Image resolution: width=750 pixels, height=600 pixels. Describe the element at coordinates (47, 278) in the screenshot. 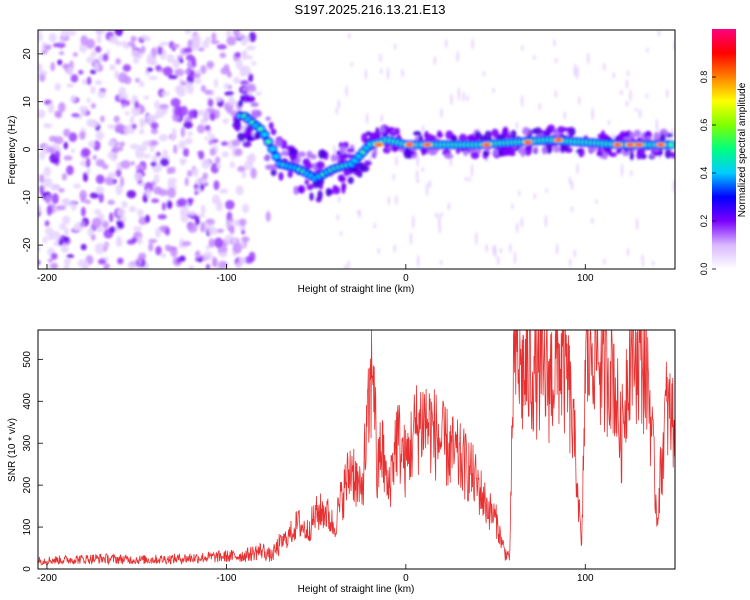

I see `x-tick-label: -200` at that location.